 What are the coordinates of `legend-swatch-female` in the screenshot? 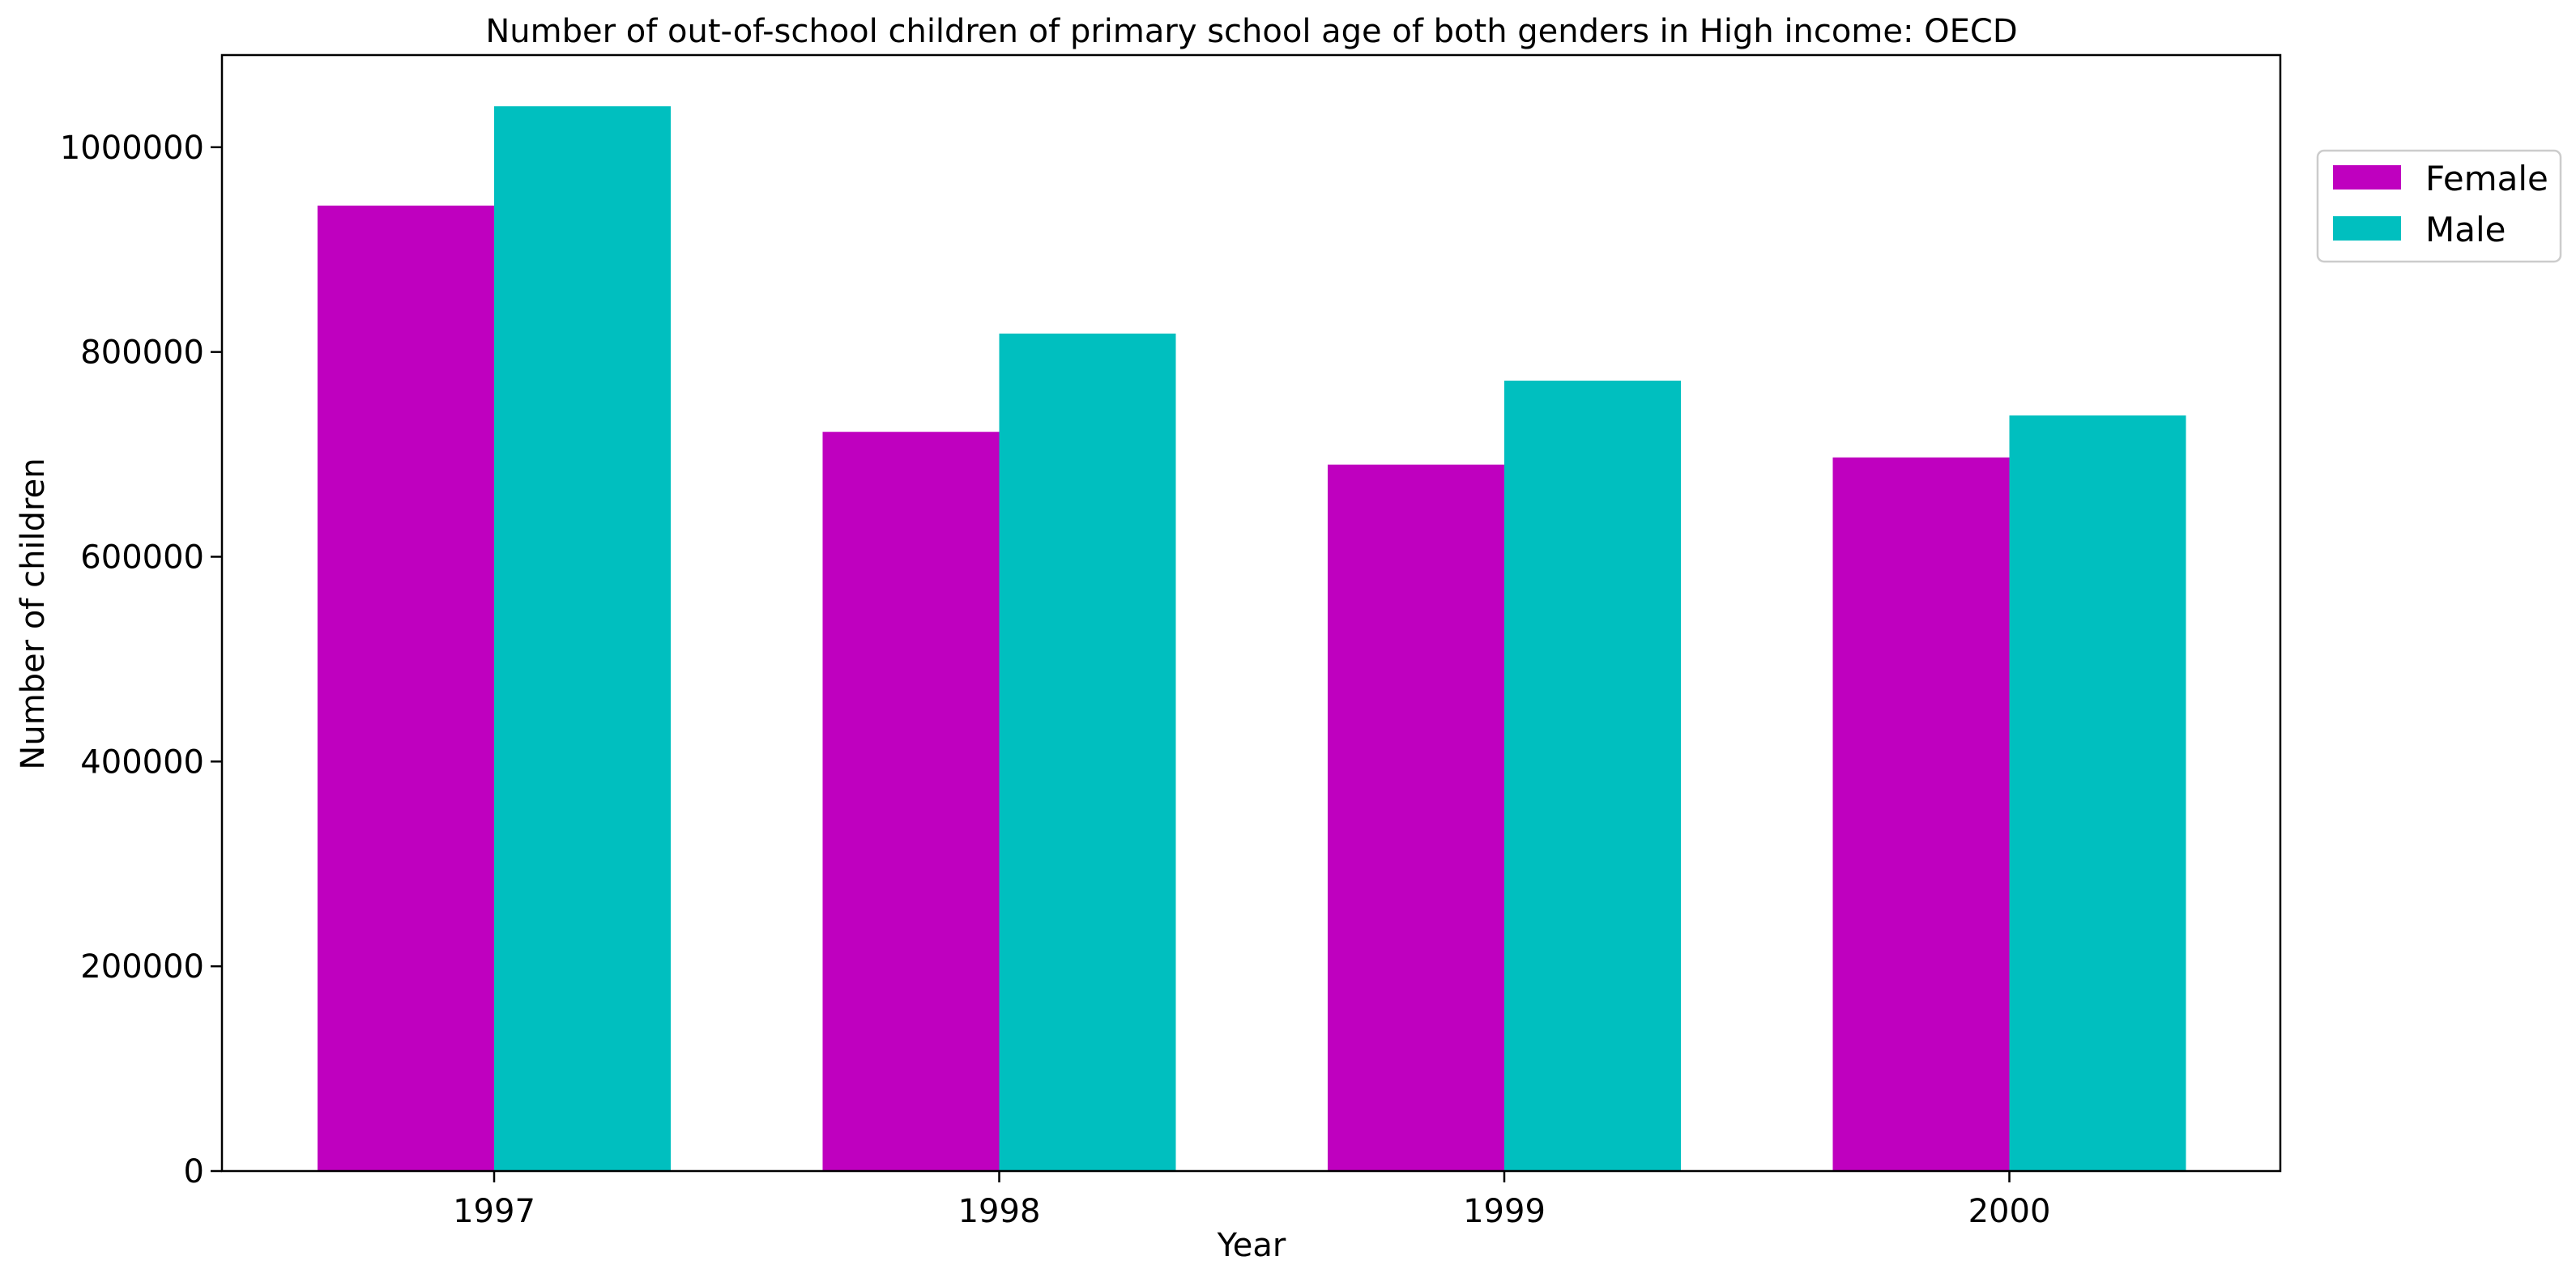 It's located at (2367, 177).